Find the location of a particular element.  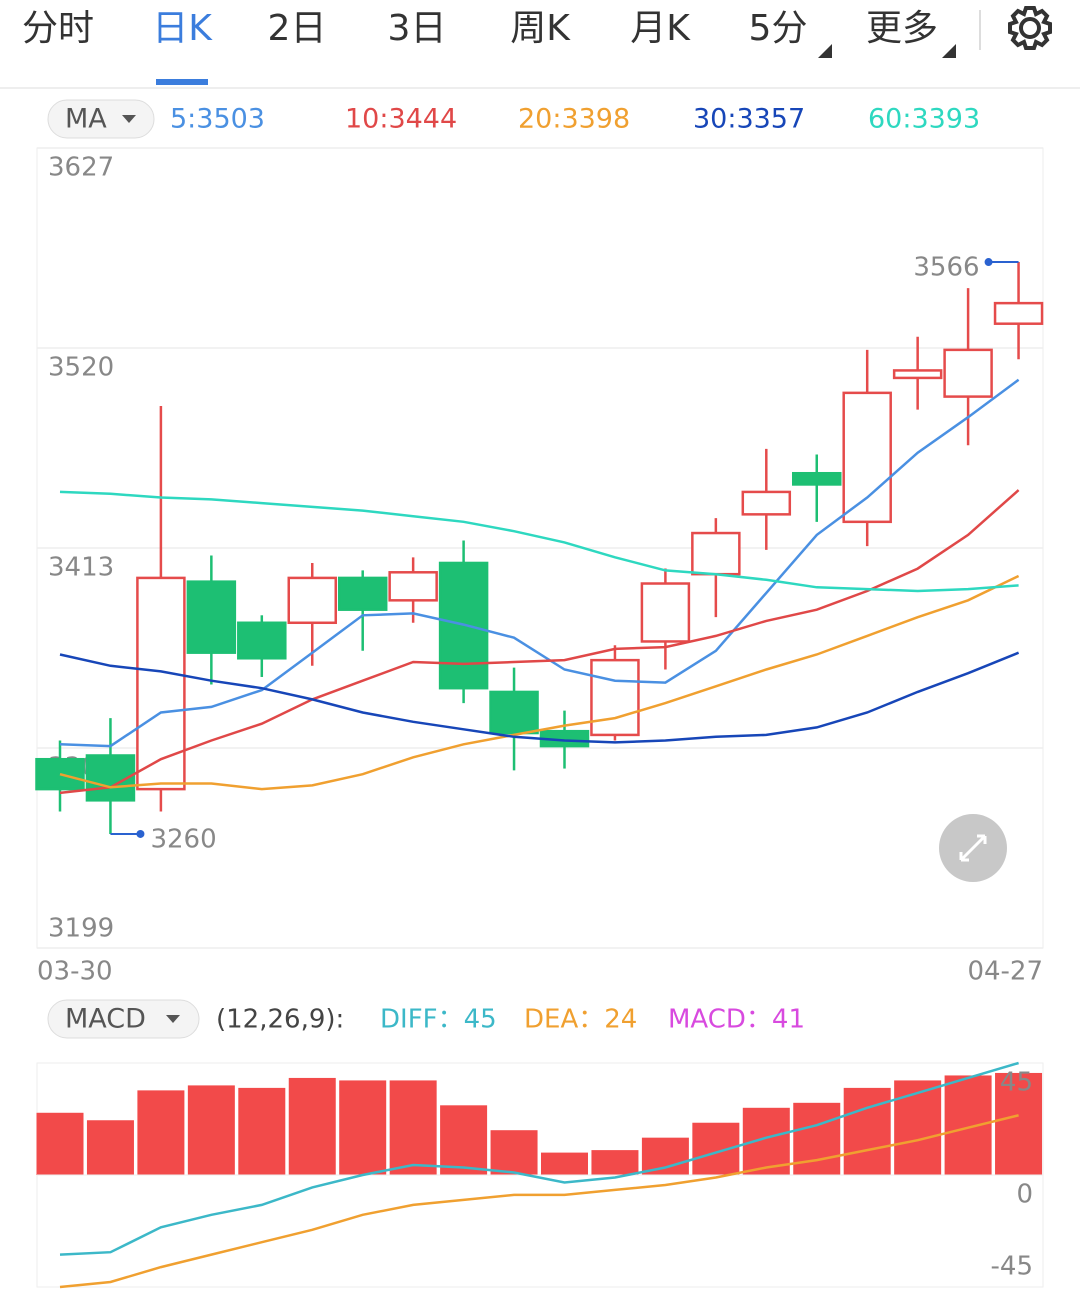

gear-center is located at coordinates (1030, 28).